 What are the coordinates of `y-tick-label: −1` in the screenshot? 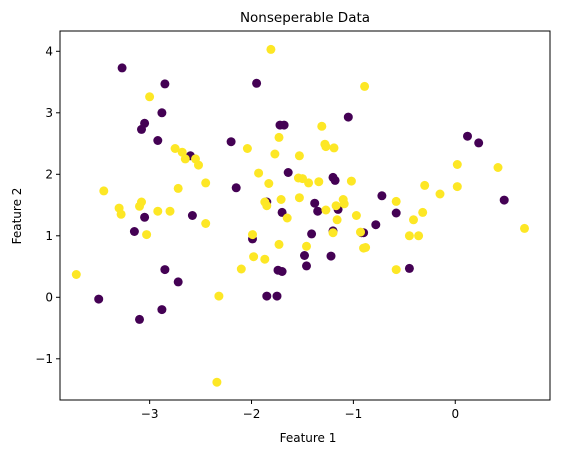 It's located at (44, 359).